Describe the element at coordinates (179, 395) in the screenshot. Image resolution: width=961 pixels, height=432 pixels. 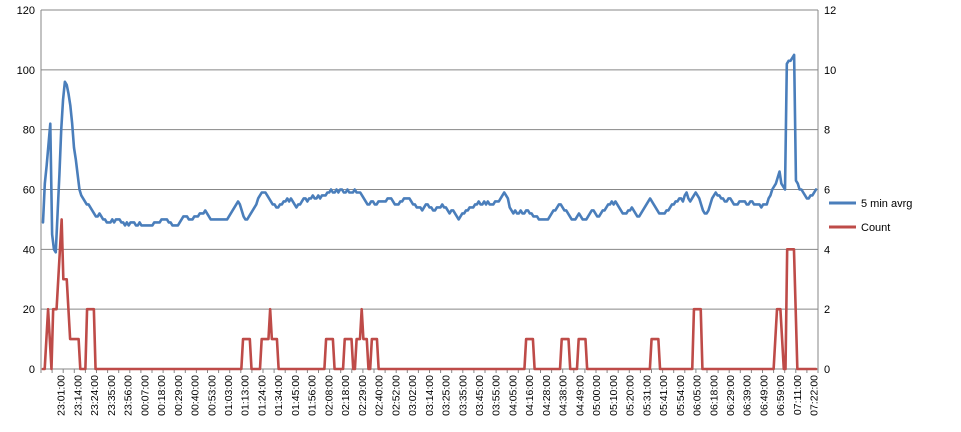
I see `x-tick-label: 00:29:00` at that location.